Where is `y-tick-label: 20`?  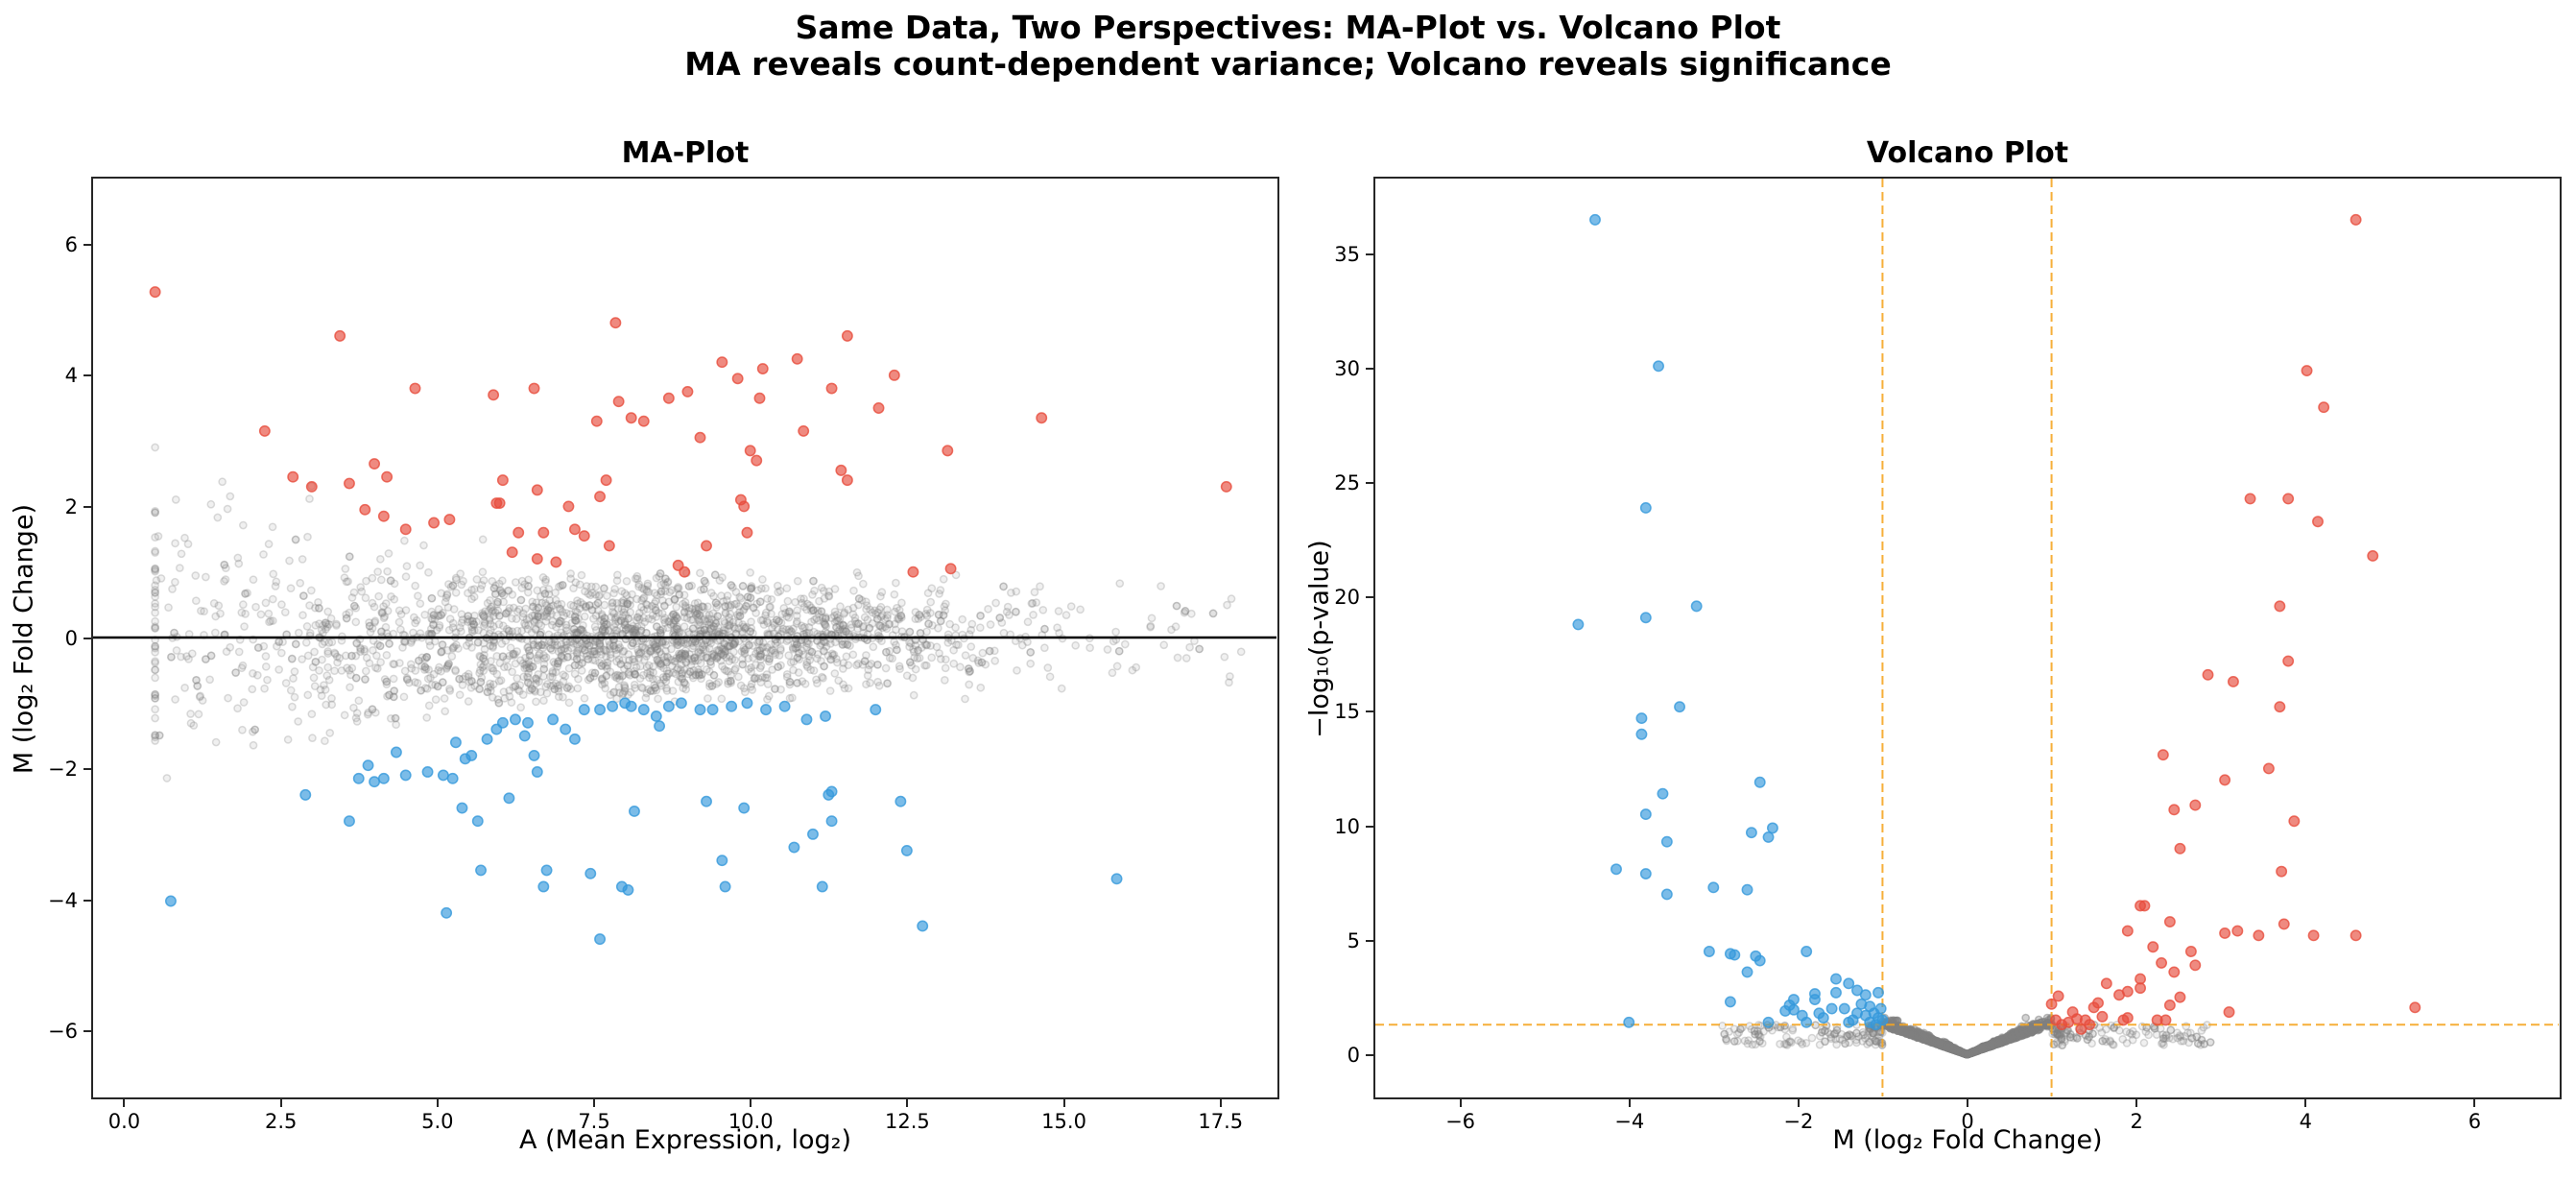
y-tick-label: 20 is located at coordinates (1347, 598).